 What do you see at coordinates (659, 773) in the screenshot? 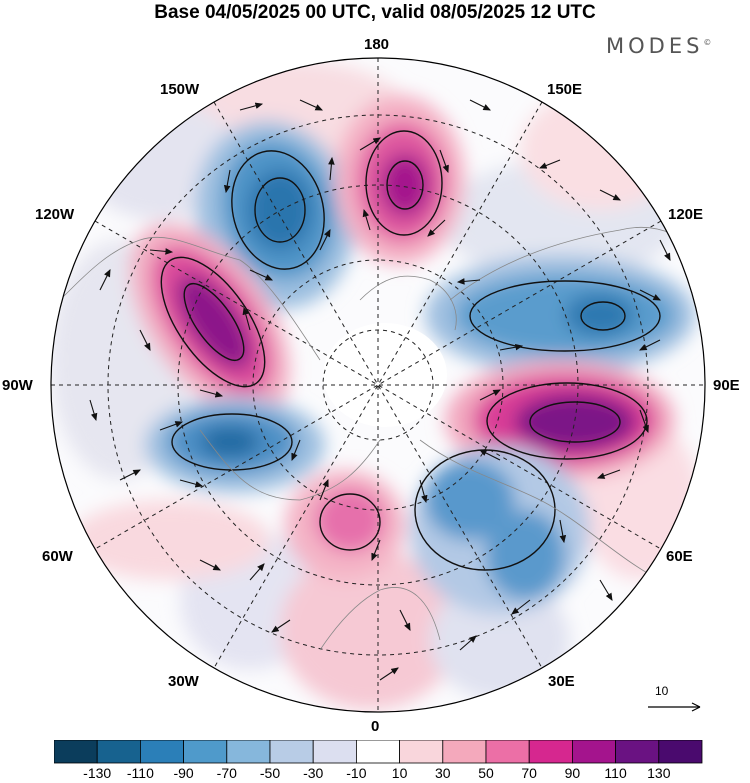
I see `colorbar-tick-label: 130` at bounding box center [659, 773].